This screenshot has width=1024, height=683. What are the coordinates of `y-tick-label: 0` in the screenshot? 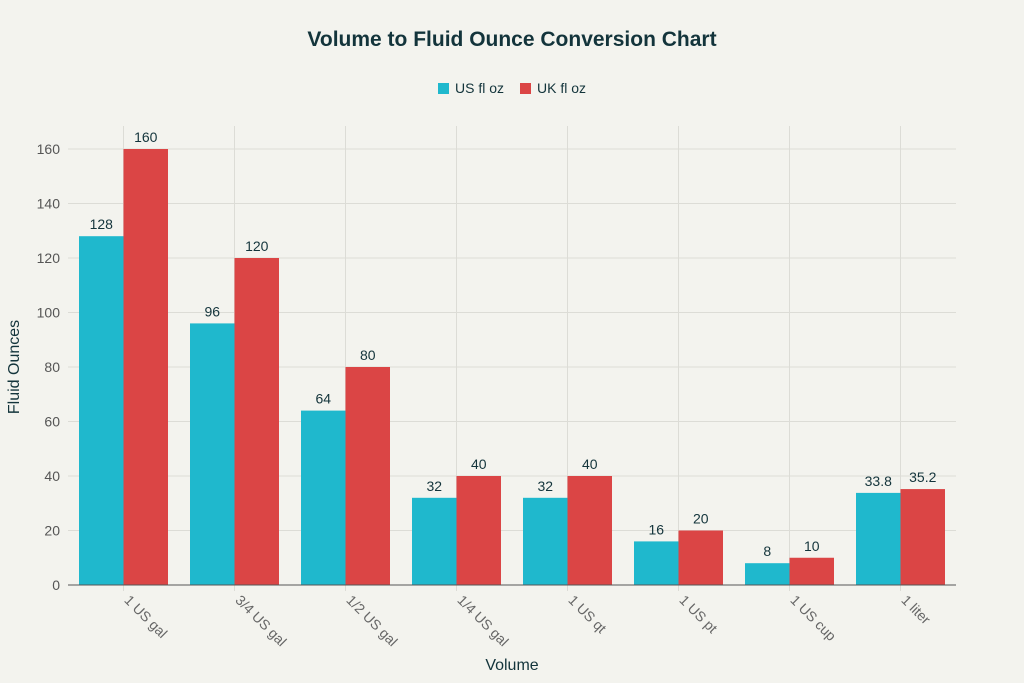 It's located at (56, 585).